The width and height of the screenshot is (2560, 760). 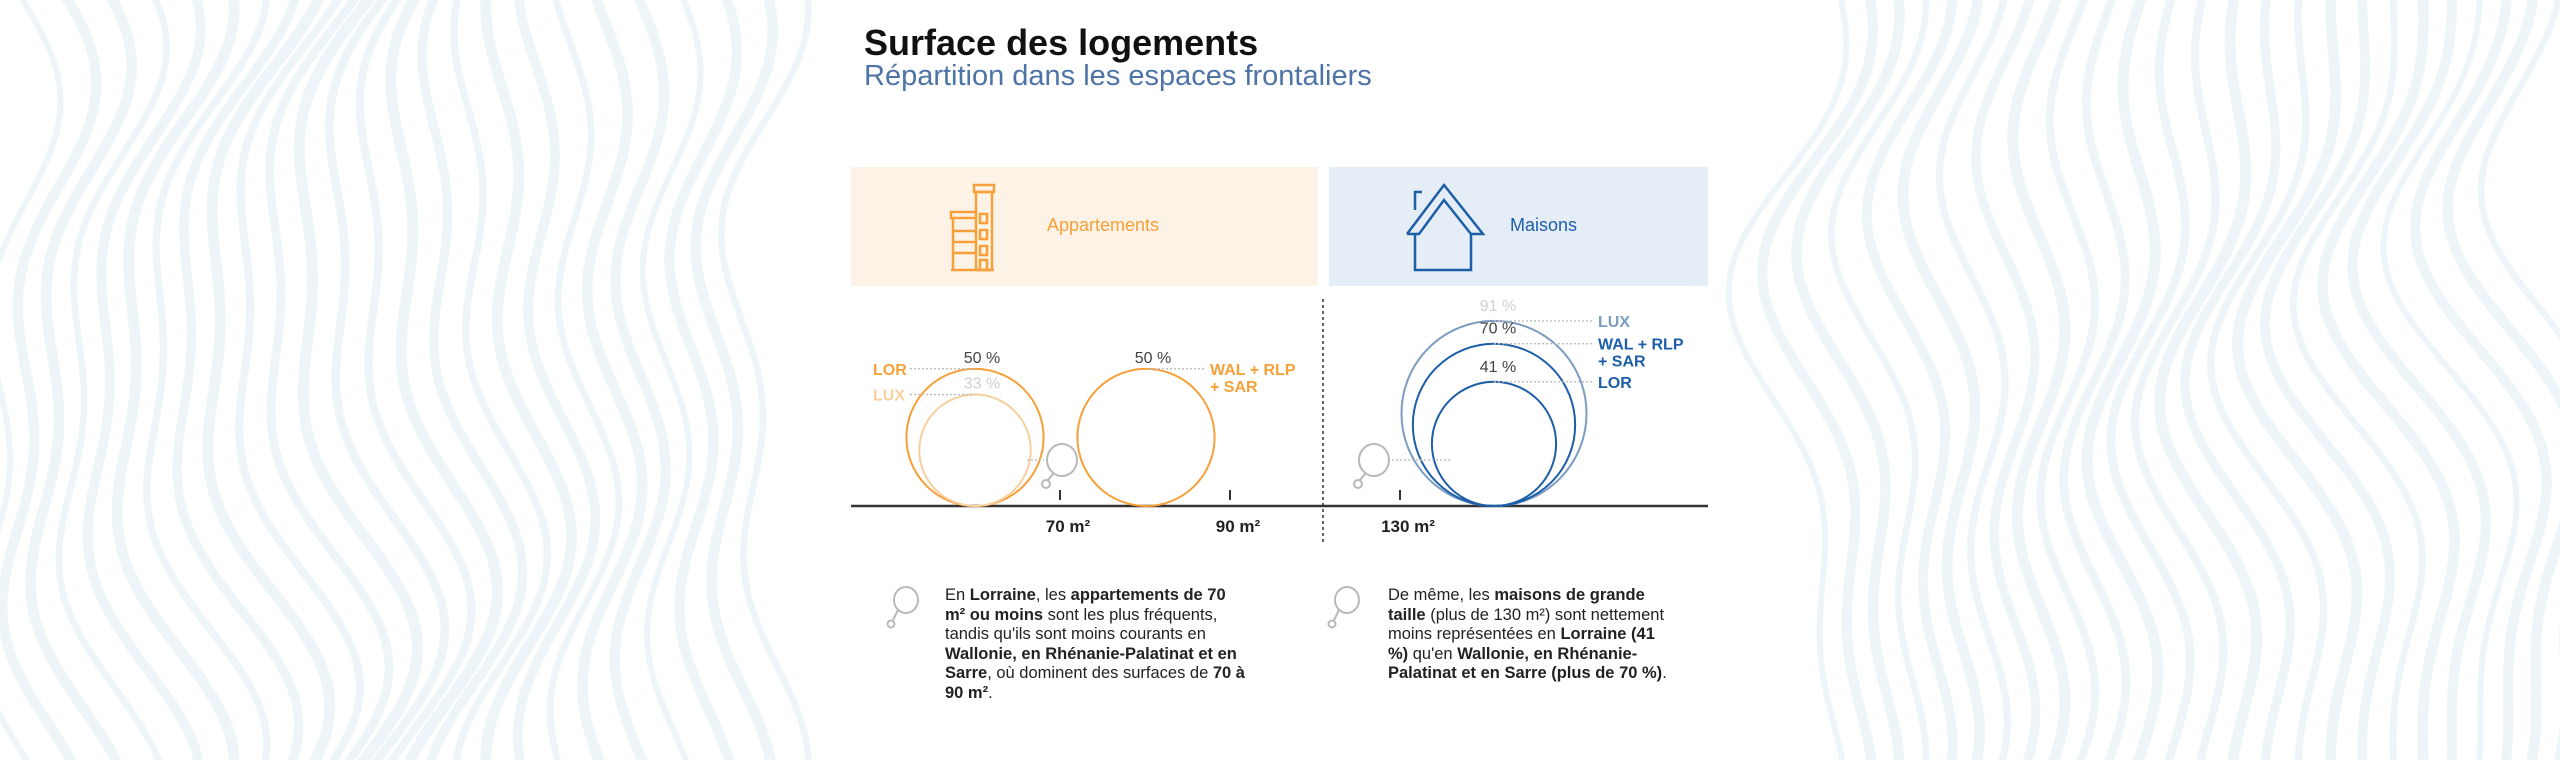 I want to click on page-title: Surface des logements, so click(x=1061, y=42).